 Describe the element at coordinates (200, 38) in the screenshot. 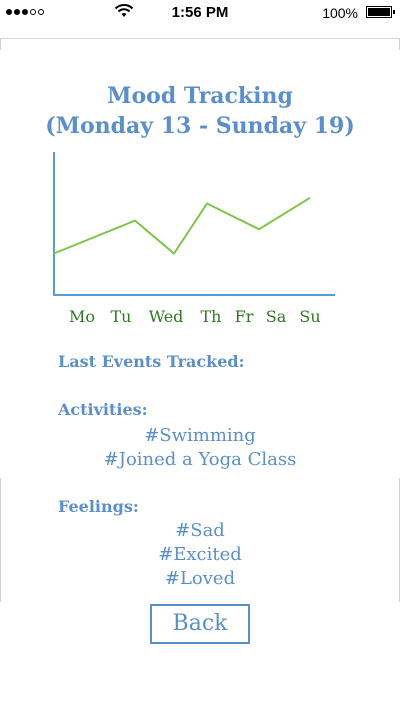

I see `top-divider` at that location.